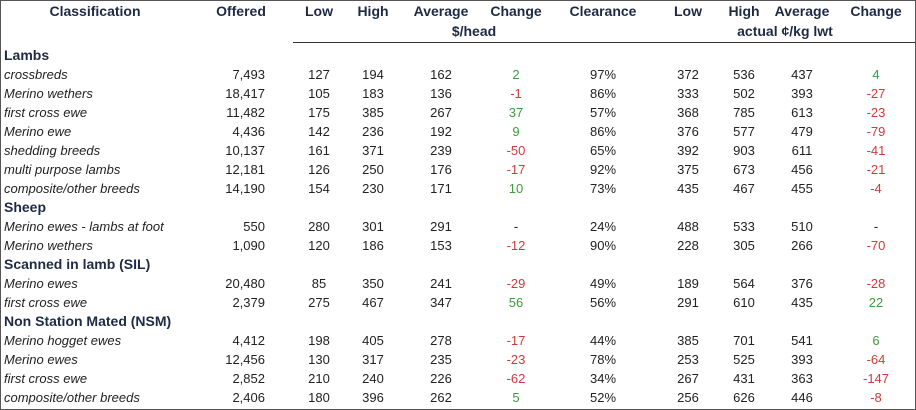 The height and width of the screenshot is (410, 916). What do you see at coordinates (77, 264) in the screenshot?
I see `section-title: Scanned in lamb (SIL)` at bounding box center [77, 264].